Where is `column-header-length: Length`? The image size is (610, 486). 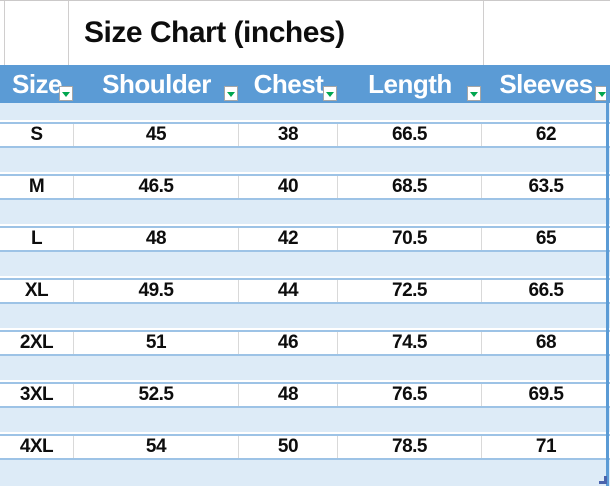
column-header-length: Length is located at coordinates (410, 84).